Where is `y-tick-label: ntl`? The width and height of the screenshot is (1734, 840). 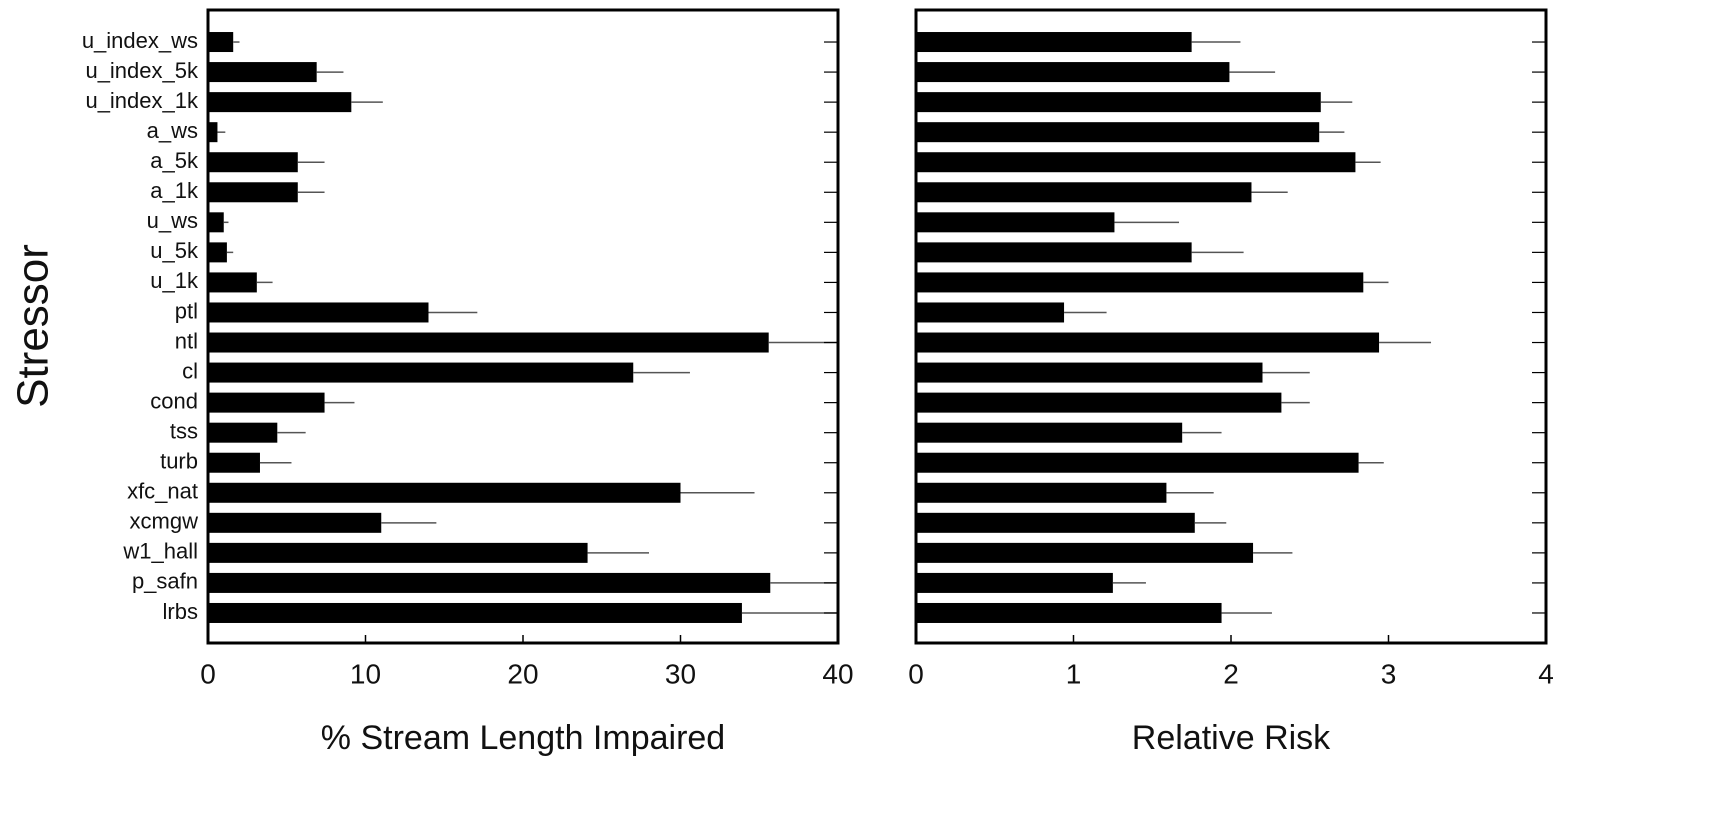 y-tick-label: ntl is located at coordinates (186, 340).